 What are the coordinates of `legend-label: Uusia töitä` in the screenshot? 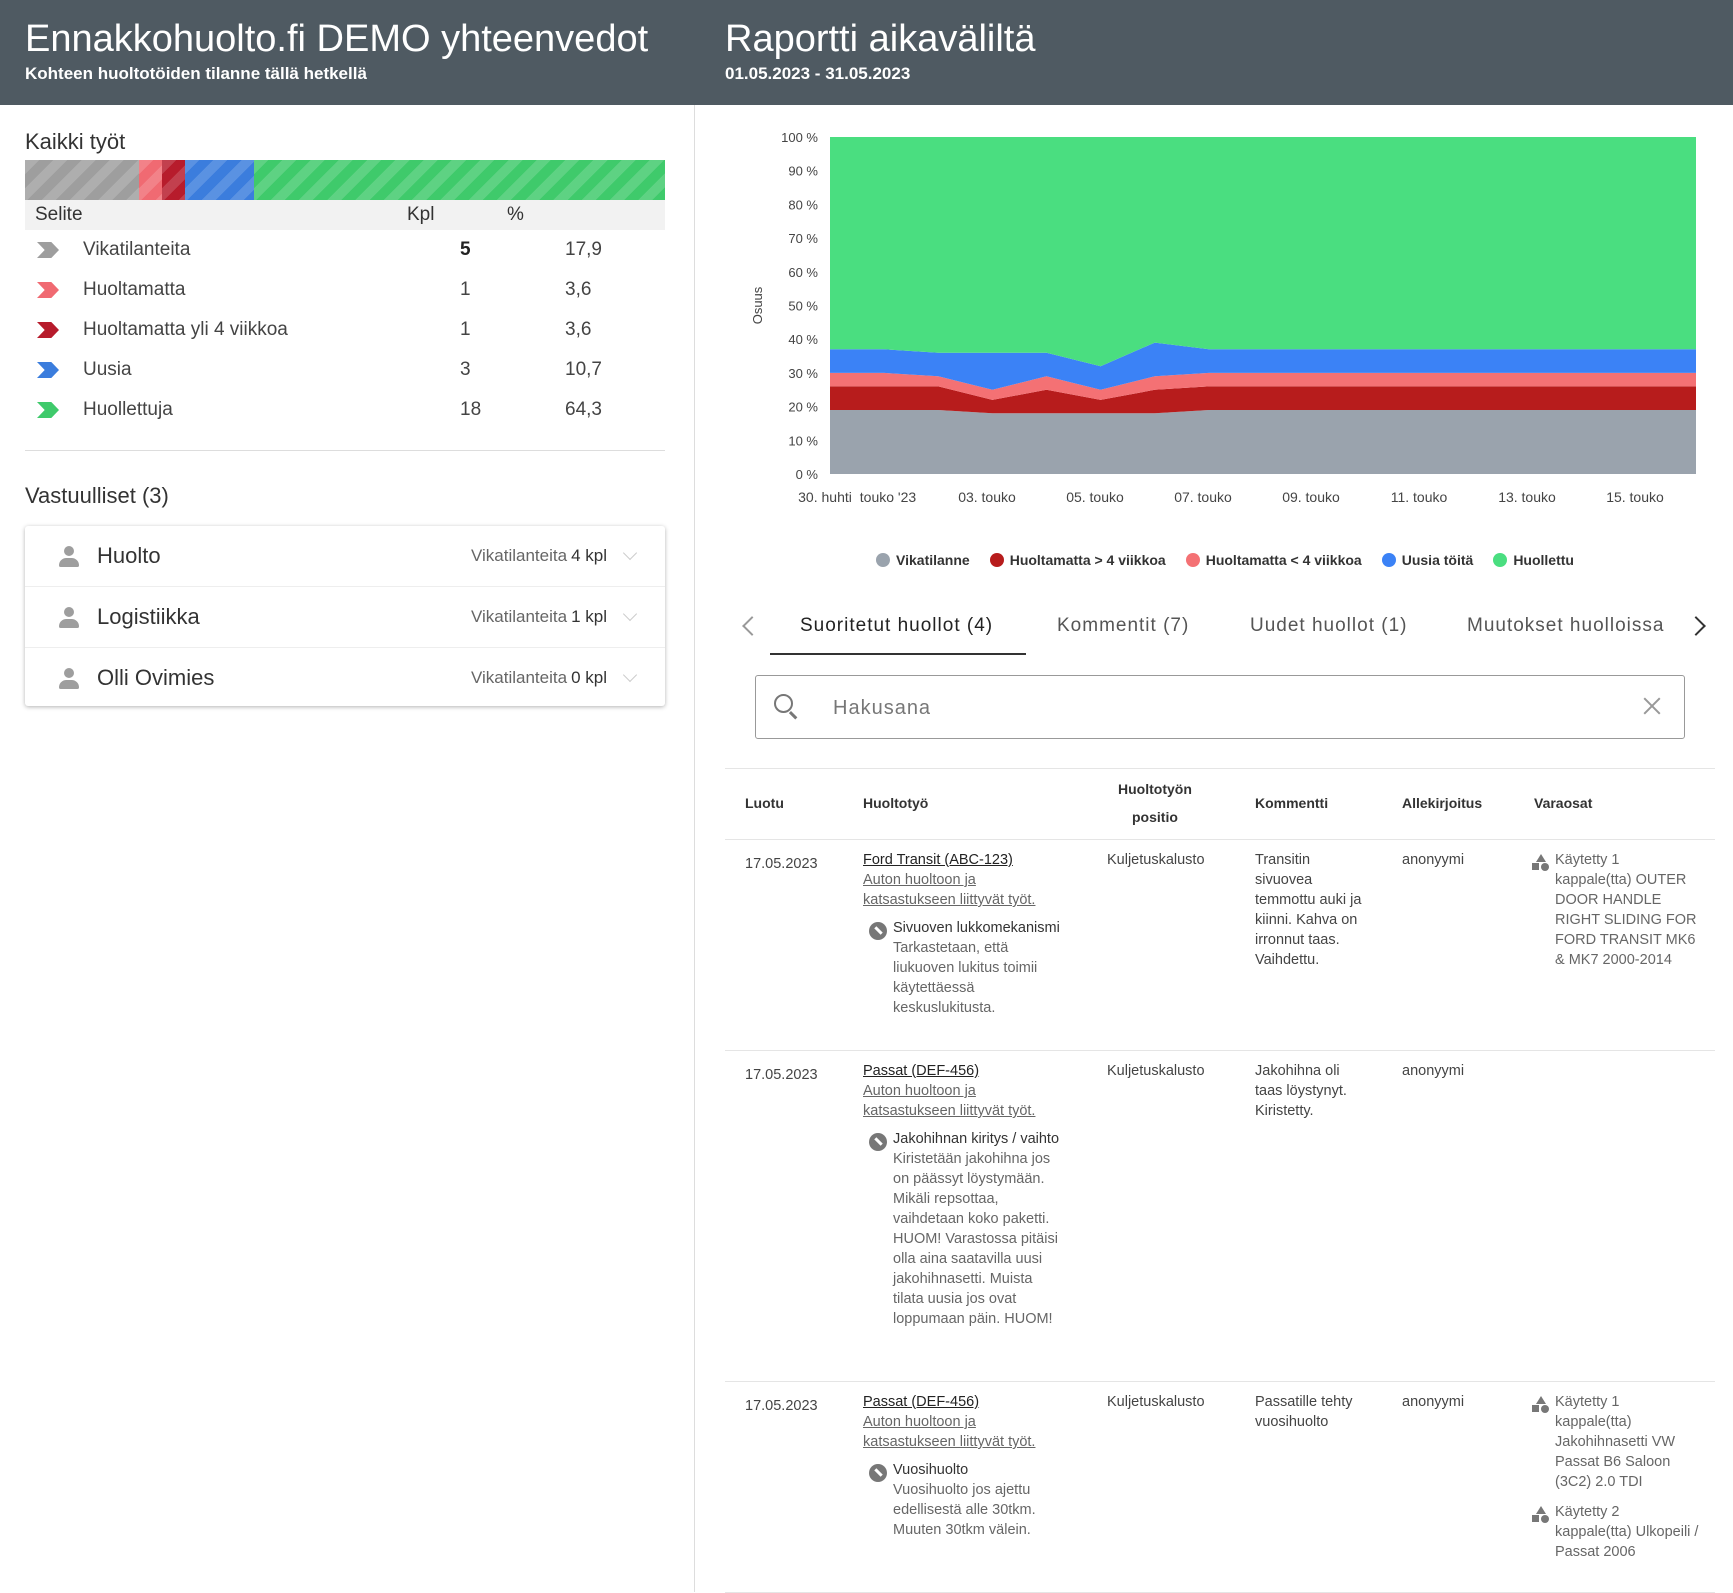 It's located at (1437, 560).